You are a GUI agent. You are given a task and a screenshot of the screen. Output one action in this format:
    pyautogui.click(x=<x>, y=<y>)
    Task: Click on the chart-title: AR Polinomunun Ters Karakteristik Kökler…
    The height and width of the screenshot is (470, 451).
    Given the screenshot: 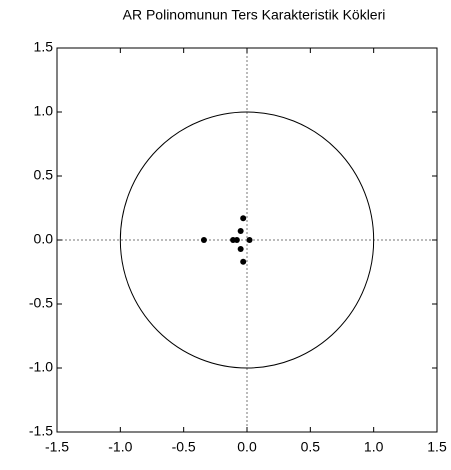 What is the action you would take?
    pyautogui.click(x=254, y=15)
    